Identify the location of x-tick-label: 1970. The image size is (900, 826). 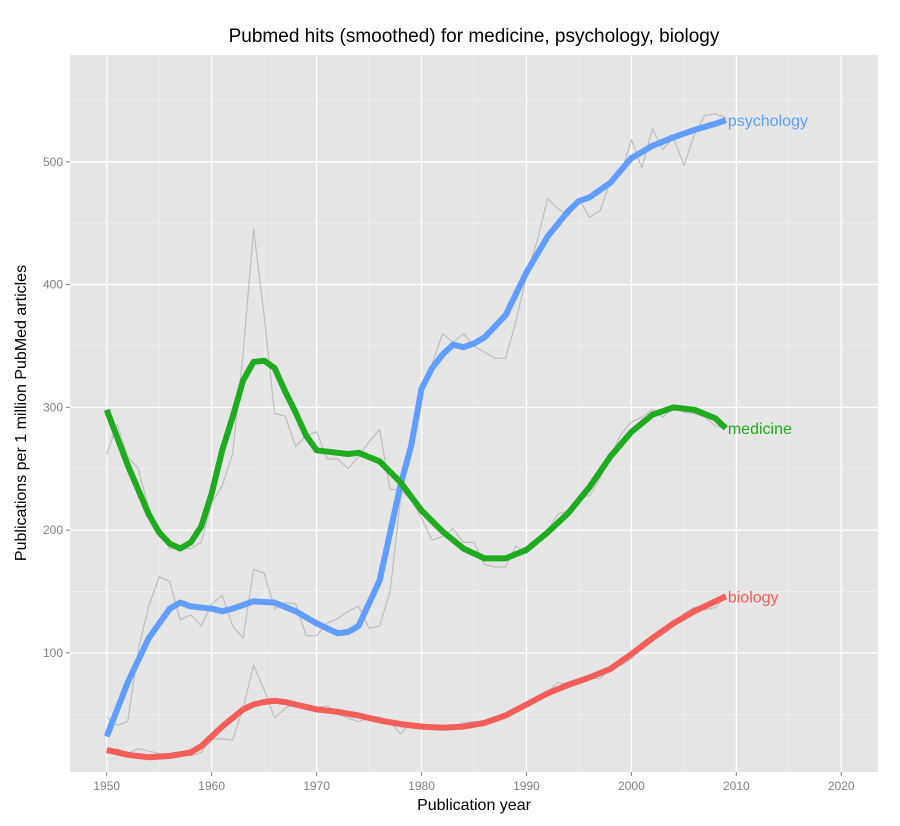
(316, 786).